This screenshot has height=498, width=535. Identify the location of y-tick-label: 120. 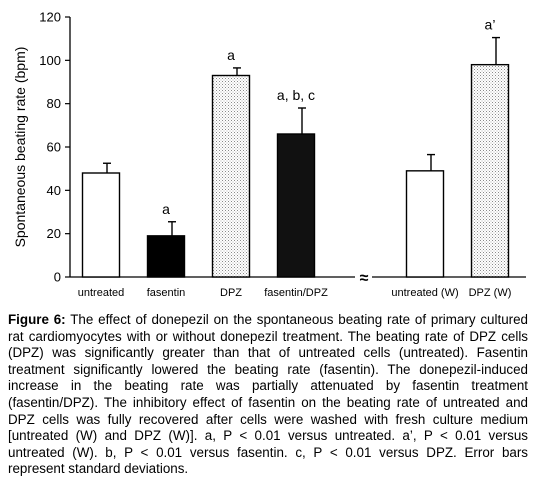
(50, 17).